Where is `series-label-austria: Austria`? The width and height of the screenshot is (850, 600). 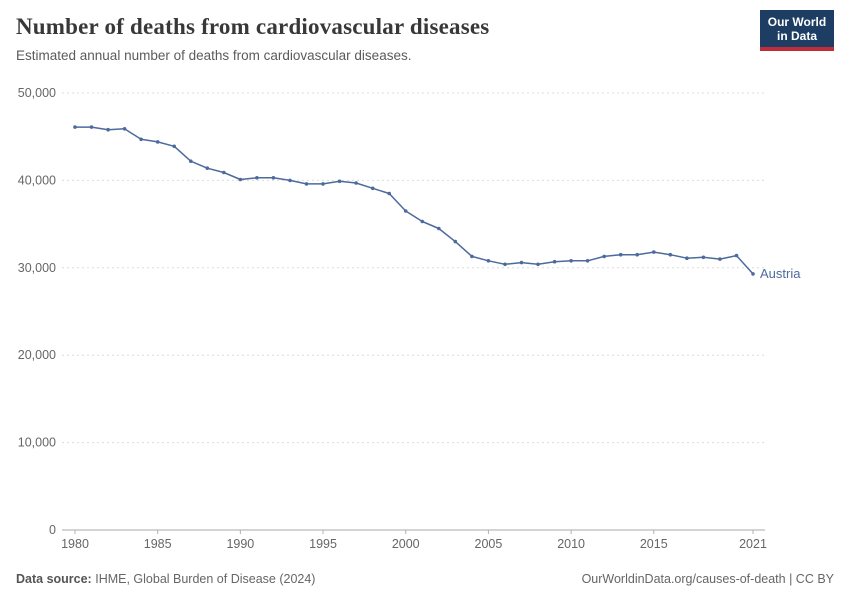
series-label-austria: Austria is located at coordinates (780, 273).